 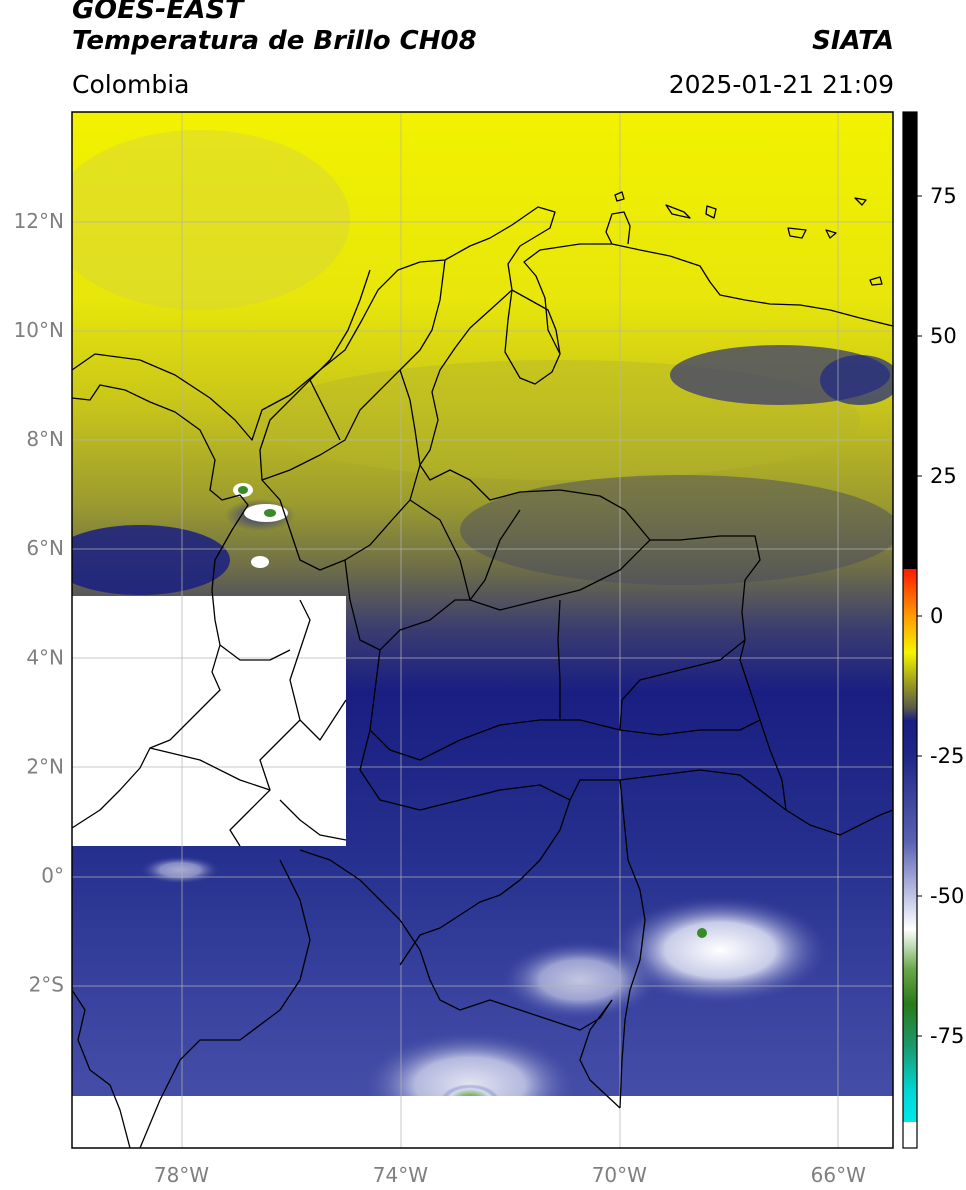 I want to click on colorbar-tick-label: -25, so click(x=947, y=756).